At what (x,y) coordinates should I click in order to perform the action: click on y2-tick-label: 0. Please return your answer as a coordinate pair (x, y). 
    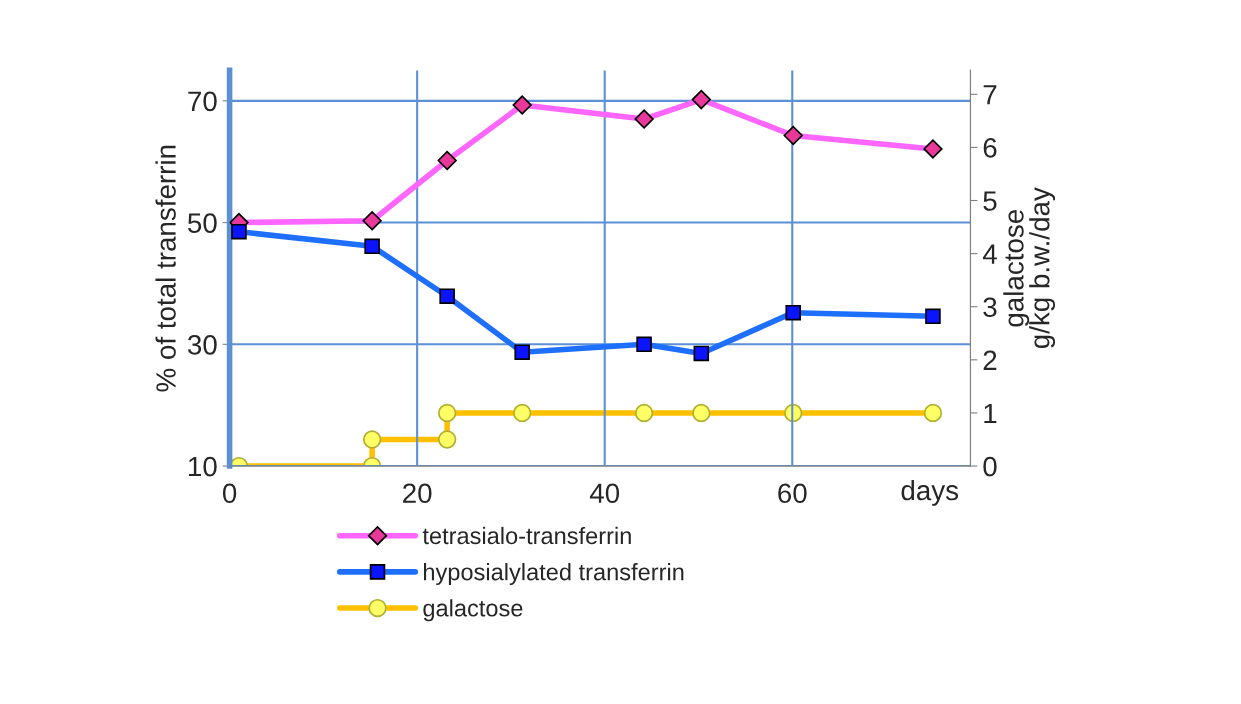
    Looking at the image, I should click on (990, 466).